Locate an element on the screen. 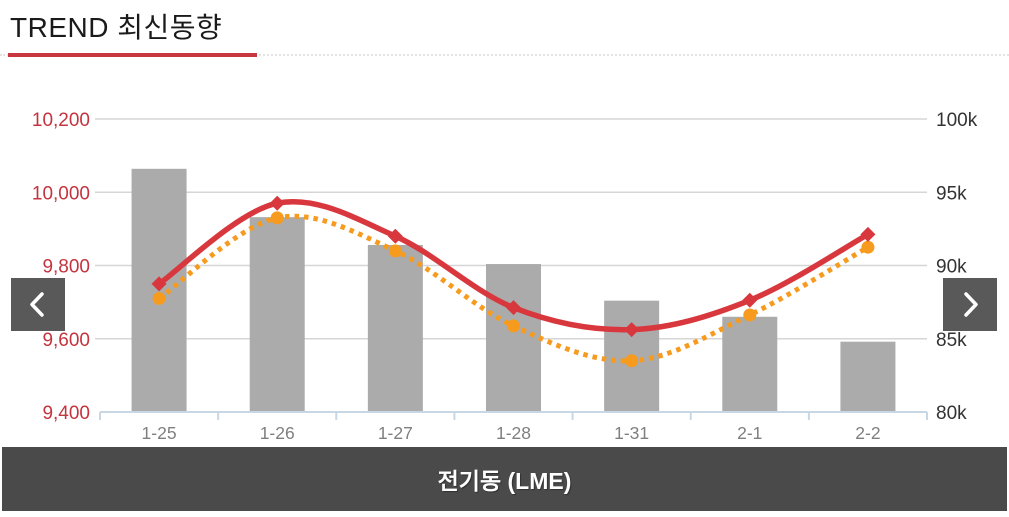 This screenshot has width=1009, height=517. x-axis-label: 2-2 is located at coordinates (867, 433).